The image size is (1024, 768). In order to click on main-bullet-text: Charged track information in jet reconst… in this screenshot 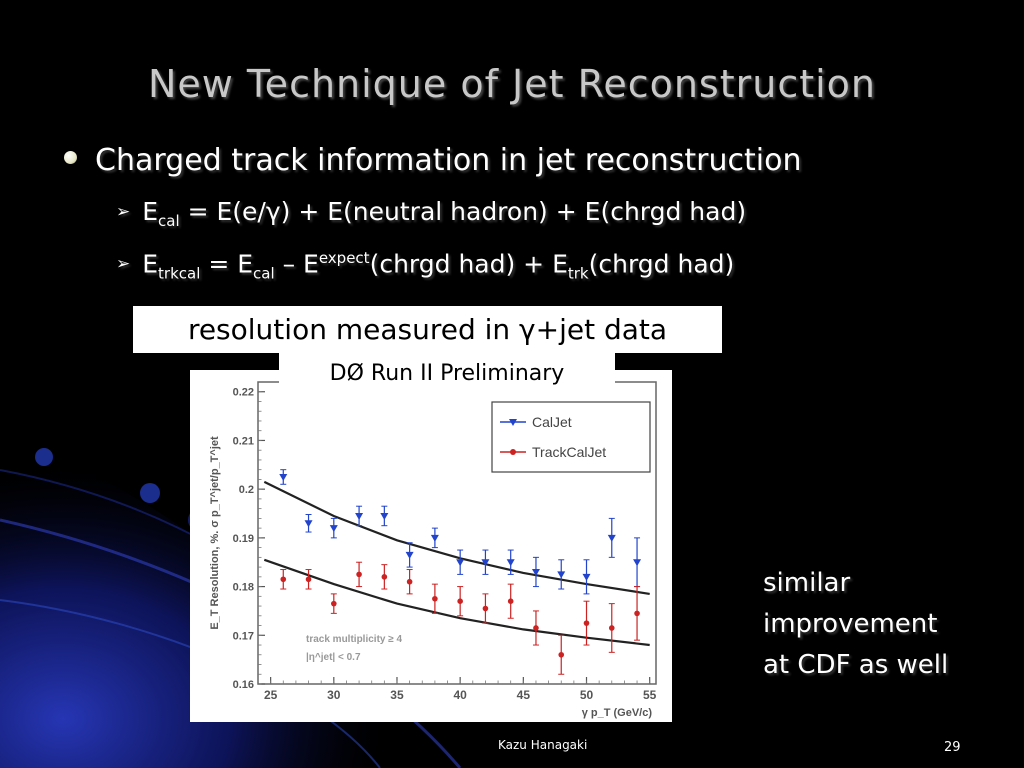, I will do `click(448, 160)`.